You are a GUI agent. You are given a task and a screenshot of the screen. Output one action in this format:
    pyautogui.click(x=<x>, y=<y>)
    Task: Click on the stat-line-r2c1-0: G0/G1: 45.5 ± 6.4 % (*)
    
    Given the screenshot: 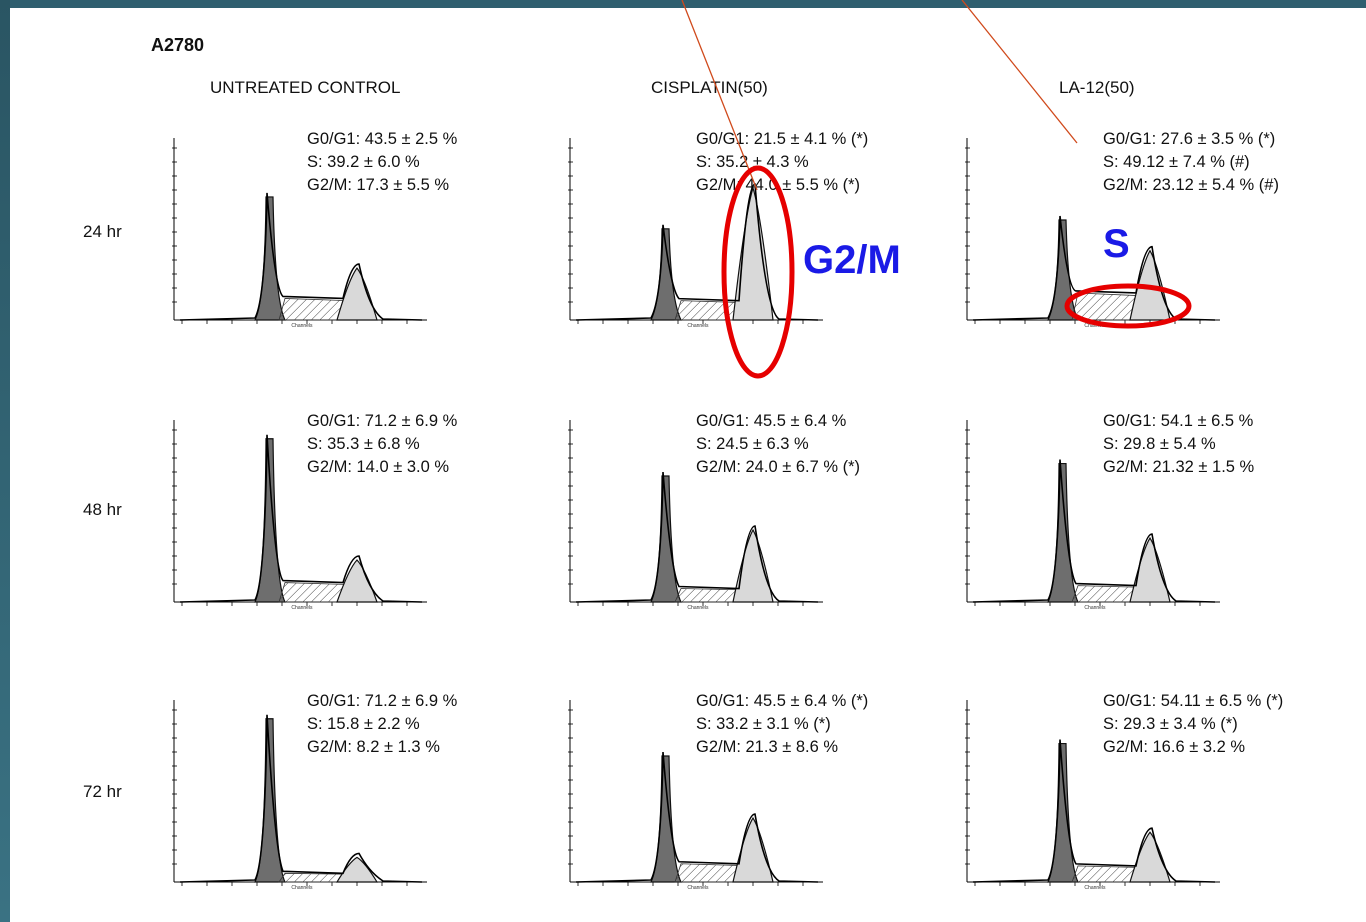 What is the action you would take?
    pyautogui.click(x=782, y=701)
    